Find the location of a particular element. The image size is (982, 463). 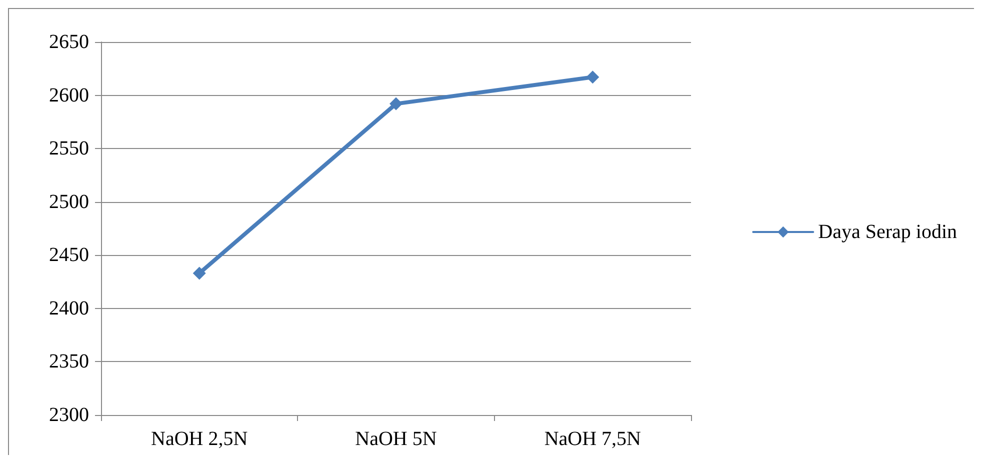

y-tick-label: 2400 is located at coordinates (69, 308).